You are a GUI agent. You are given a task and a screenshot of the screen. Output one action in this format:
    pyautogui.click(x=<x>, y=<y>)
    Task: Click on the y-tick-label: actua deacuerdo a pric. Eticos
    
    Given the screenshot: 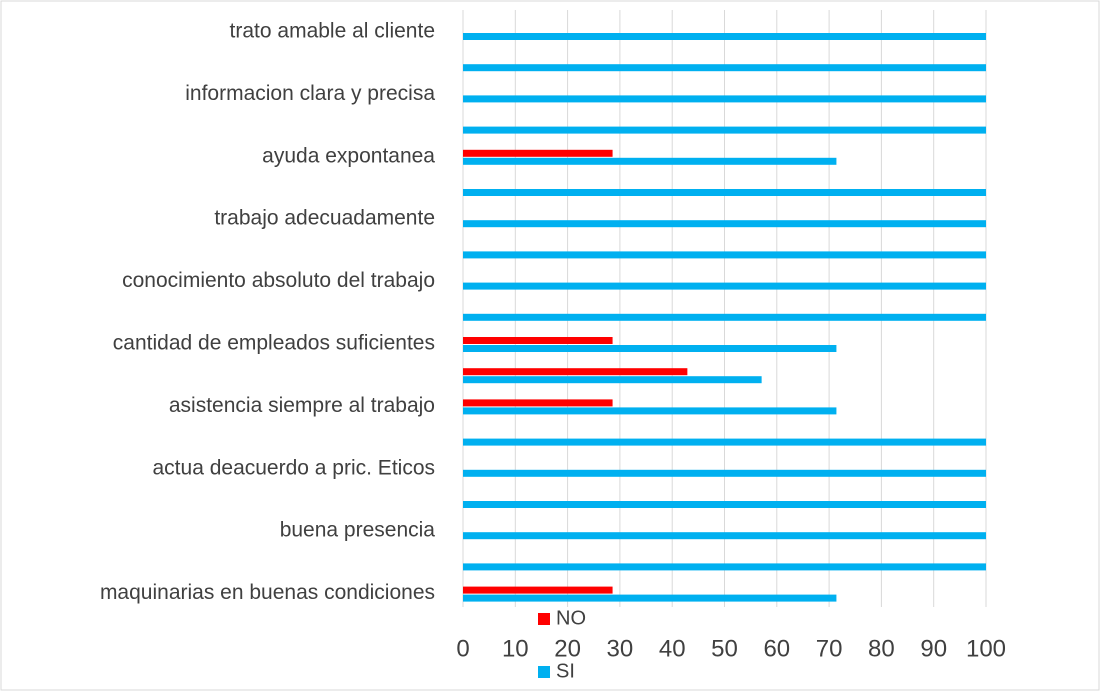 What is the action you would take?
    pyautogui.click(x=294, y=467)
    